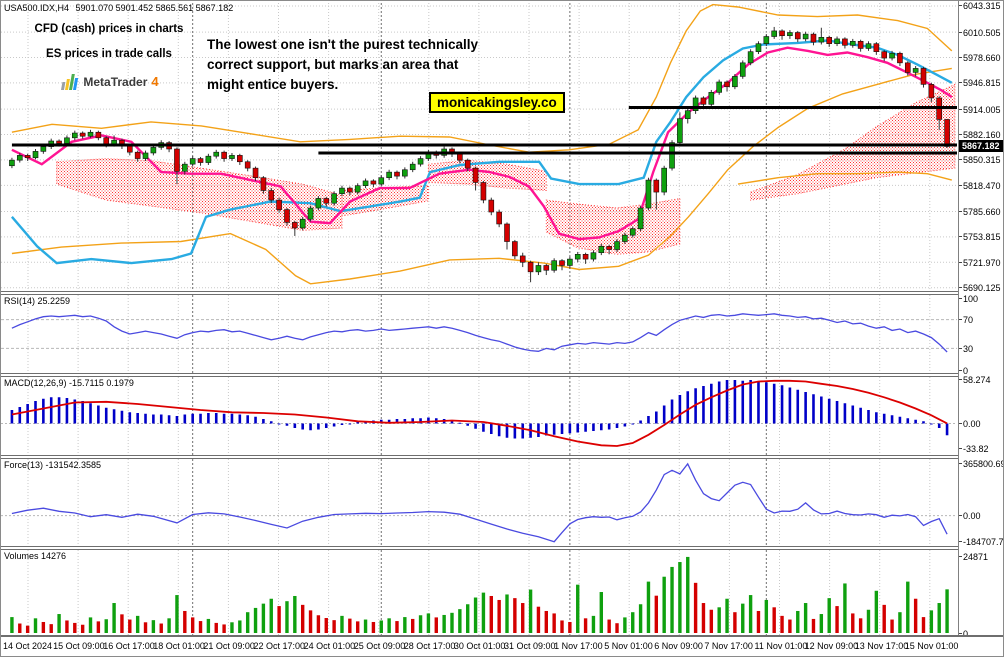 This screenshot has height=657, width=1004. Describe the element at coordinates (530, 646) in the screenshot. I see `time-axis-label: 31 Oct 09:00` at that location.